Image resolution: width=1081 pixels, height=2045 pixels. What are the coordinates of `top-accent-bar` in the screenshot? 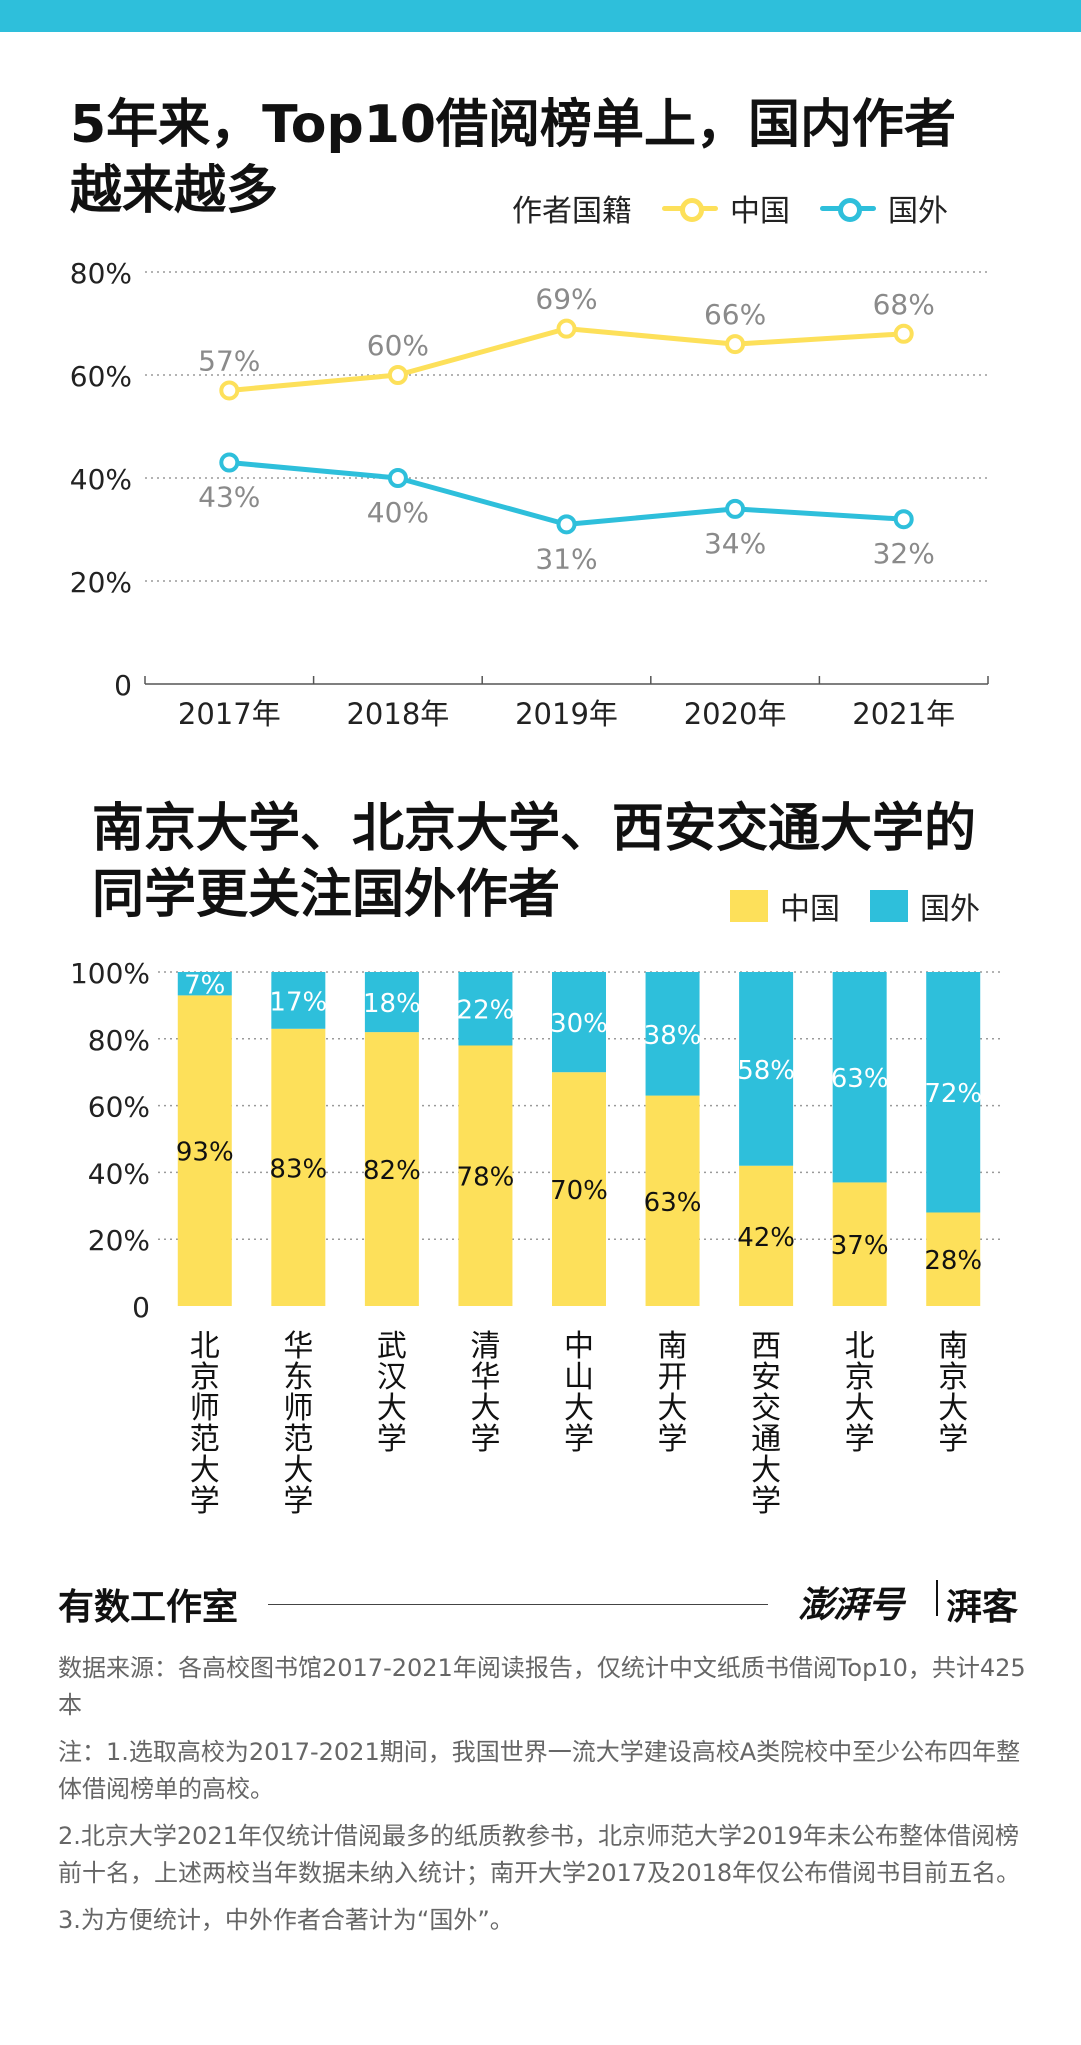 It's located at (540, 16).